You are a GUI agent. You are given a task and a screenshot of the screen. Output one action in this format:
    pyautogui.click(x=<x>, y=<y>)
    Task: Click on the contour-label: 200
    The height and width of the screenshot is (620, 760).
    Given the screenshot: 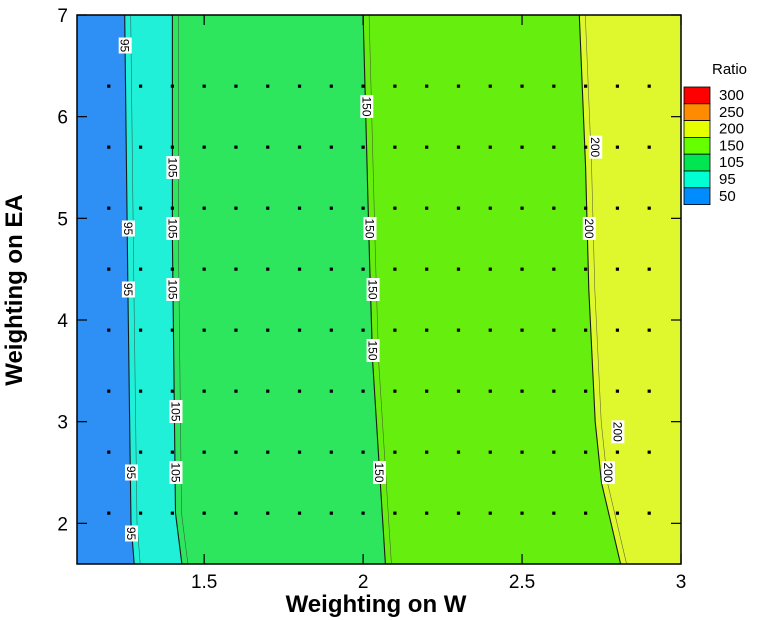 What is the action you would take?
    pyautogui.click(x=617, y=432)
    